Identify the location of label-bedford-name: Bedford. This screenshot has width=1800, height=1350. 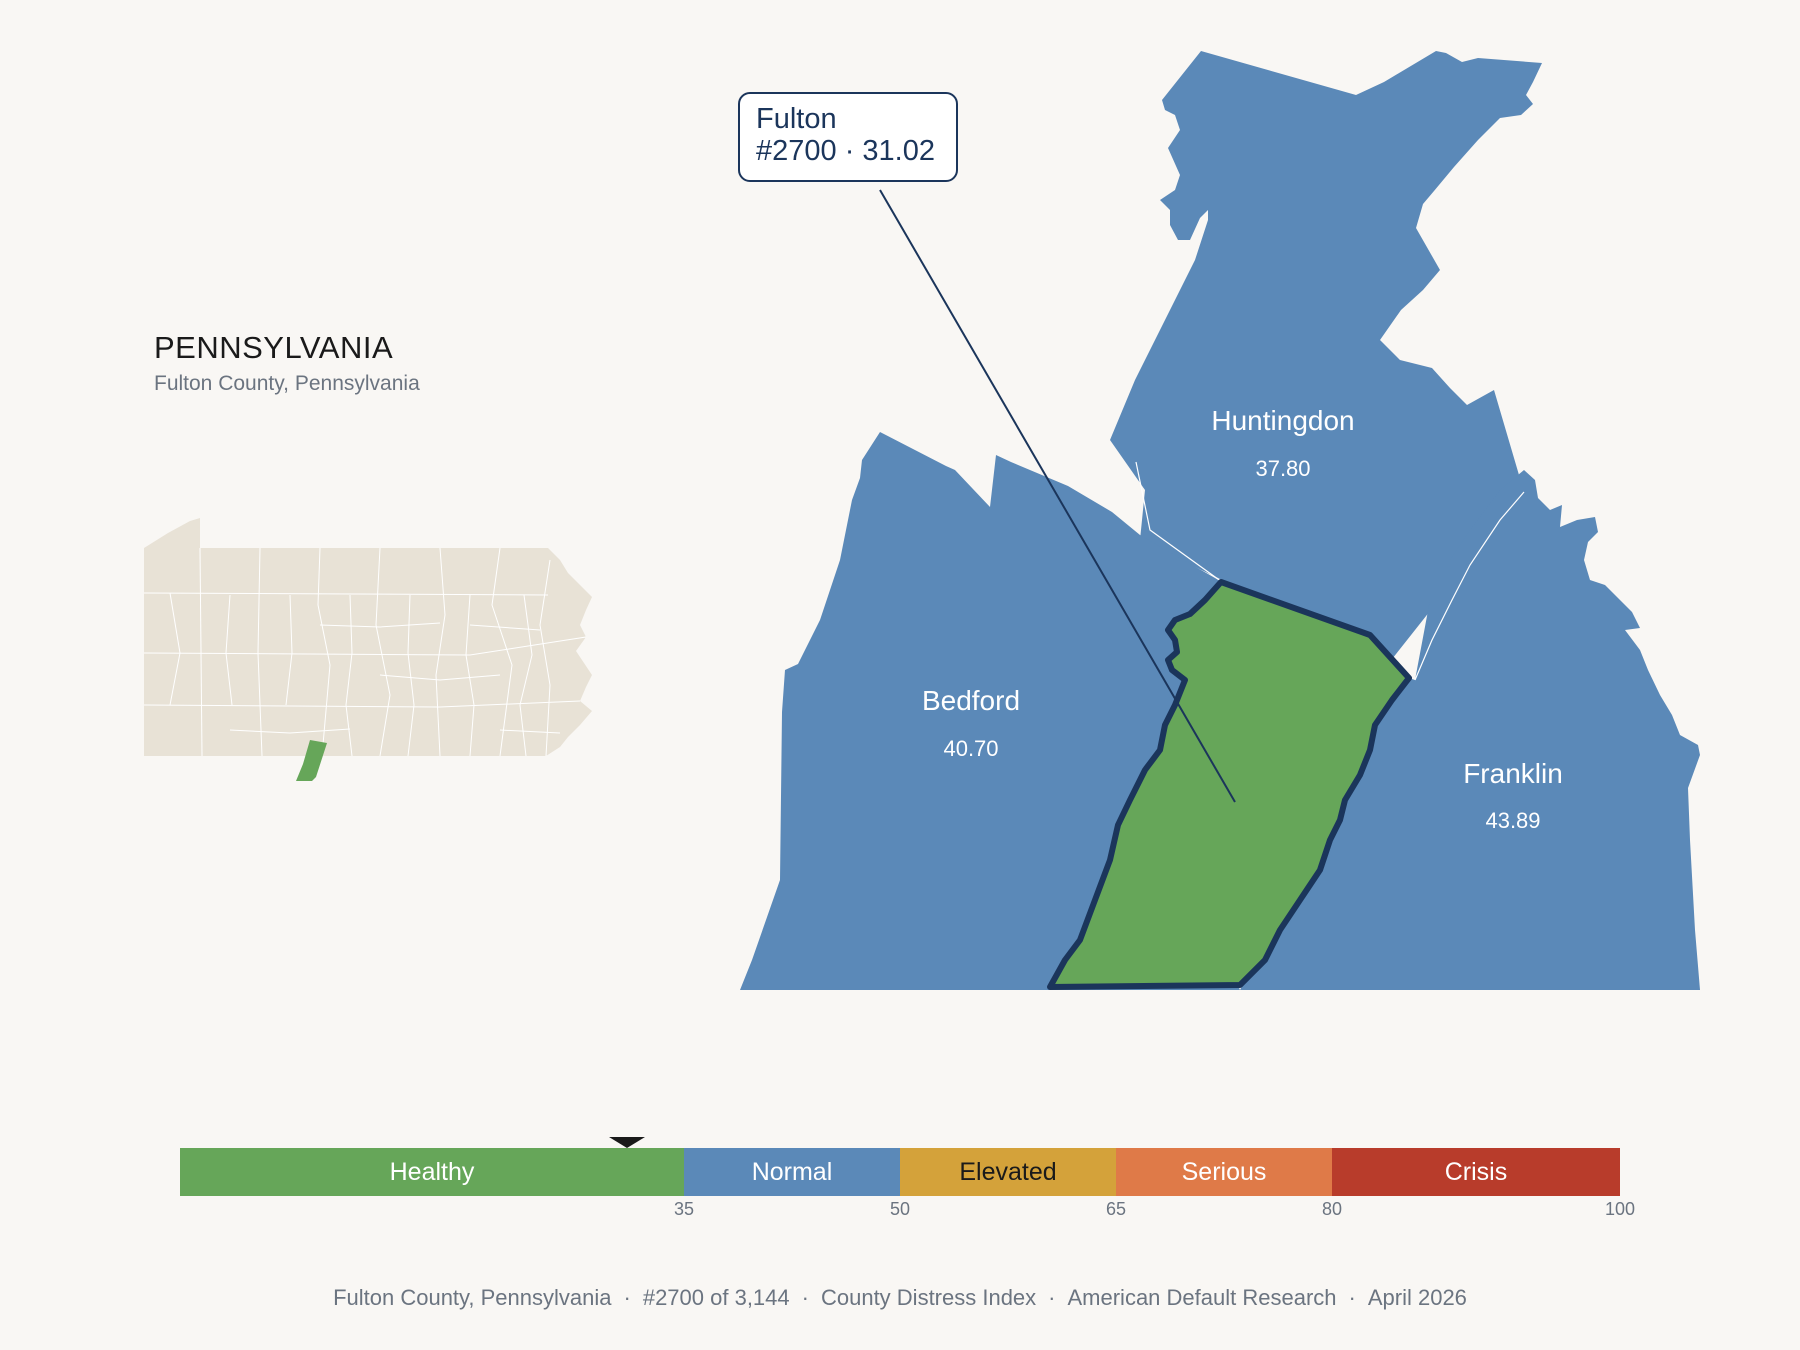
(971, 700).